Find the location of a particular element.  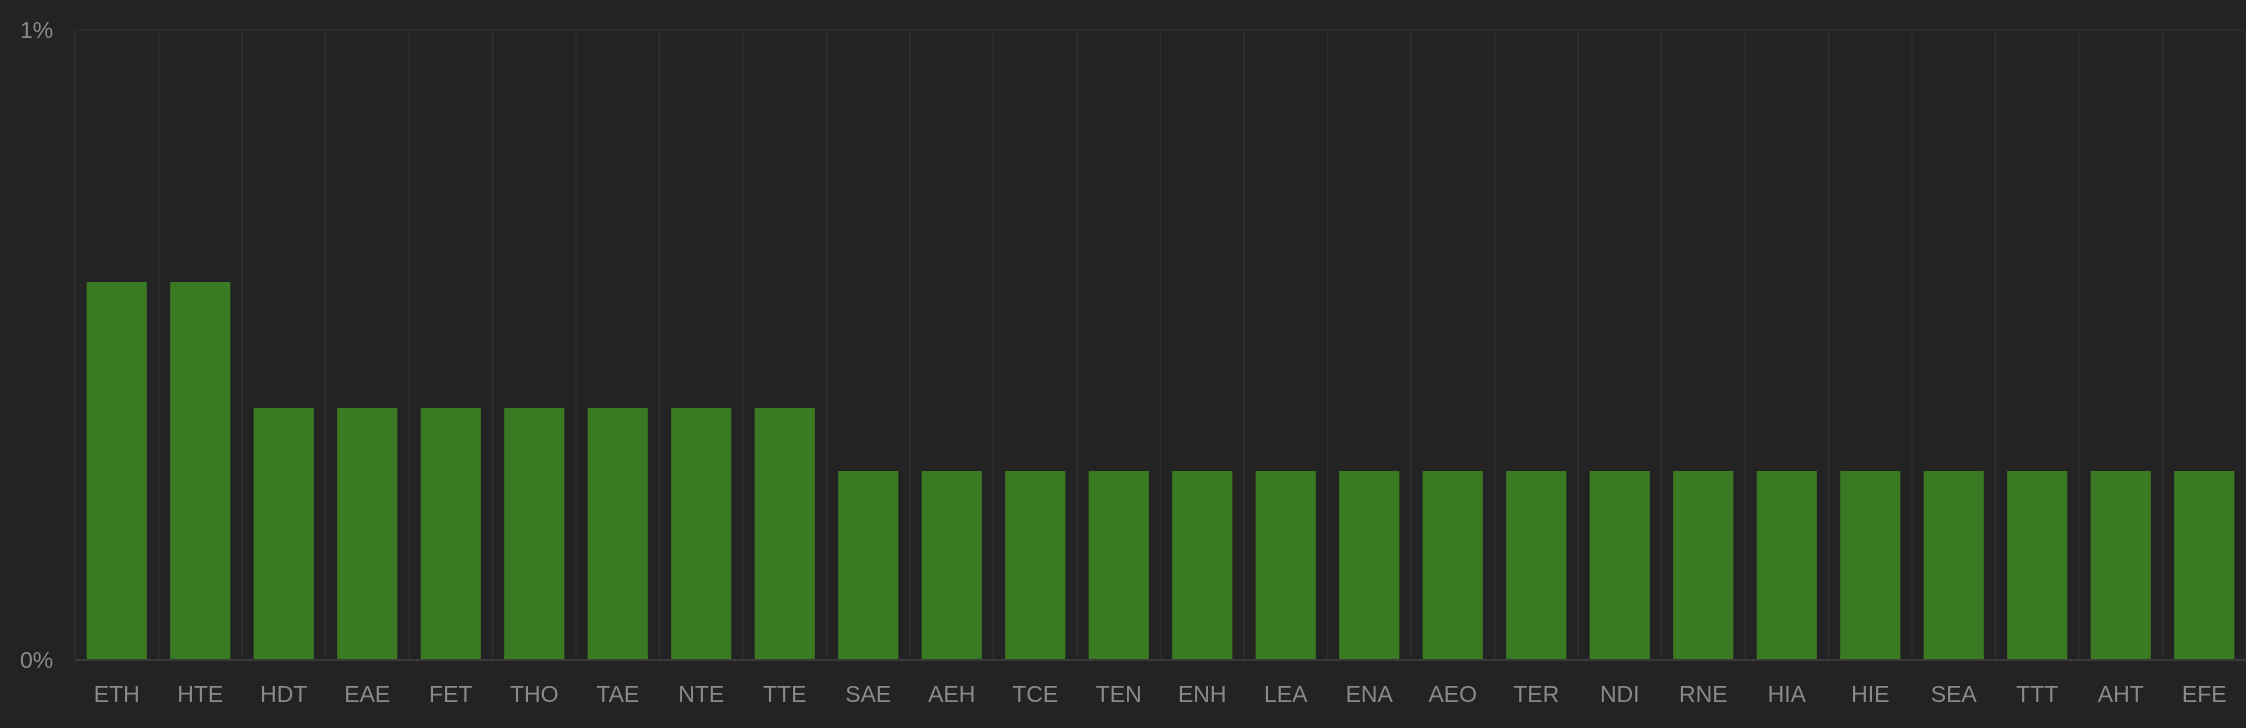

y-tick-label-max: 1% is located at coordinates (36, 30).